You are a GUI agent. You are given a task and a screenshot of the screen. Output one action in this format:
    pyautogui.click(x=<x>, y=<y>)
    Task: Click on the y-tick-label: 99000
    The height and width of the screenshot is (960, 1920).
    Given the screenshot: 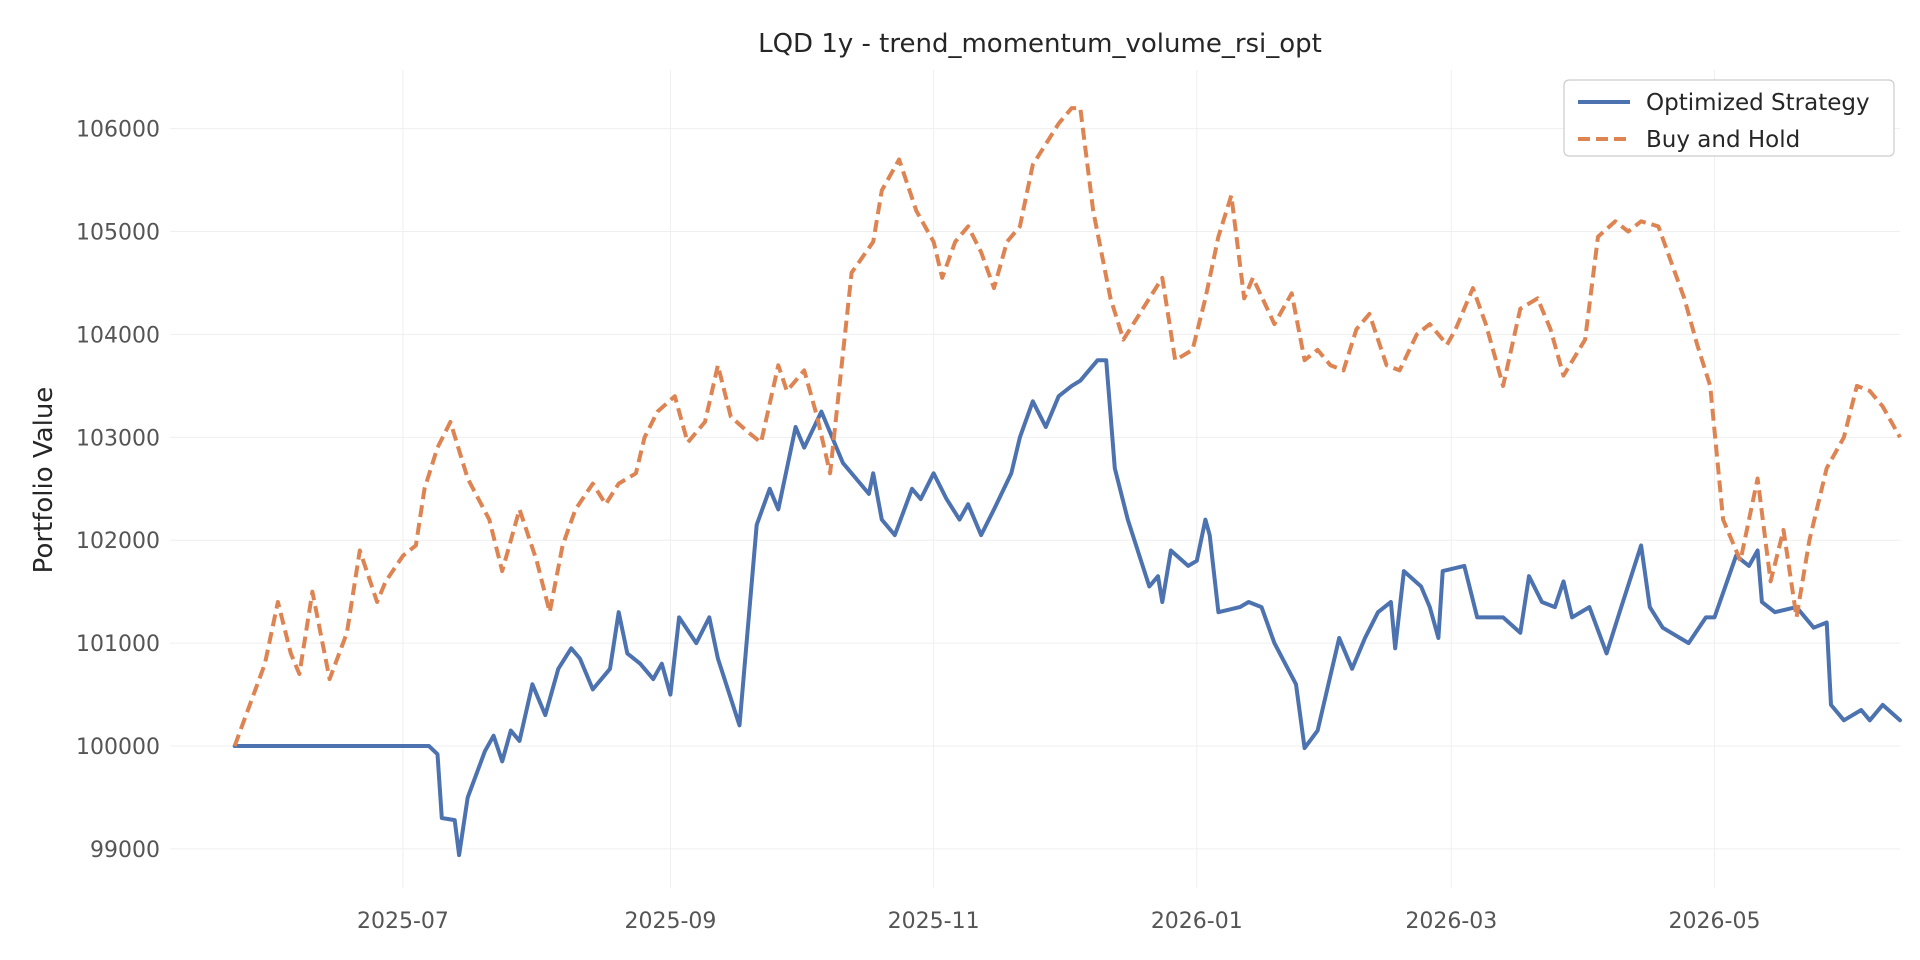 What is the action you would take?
    pyautogui.click(x=125, y=850)
    